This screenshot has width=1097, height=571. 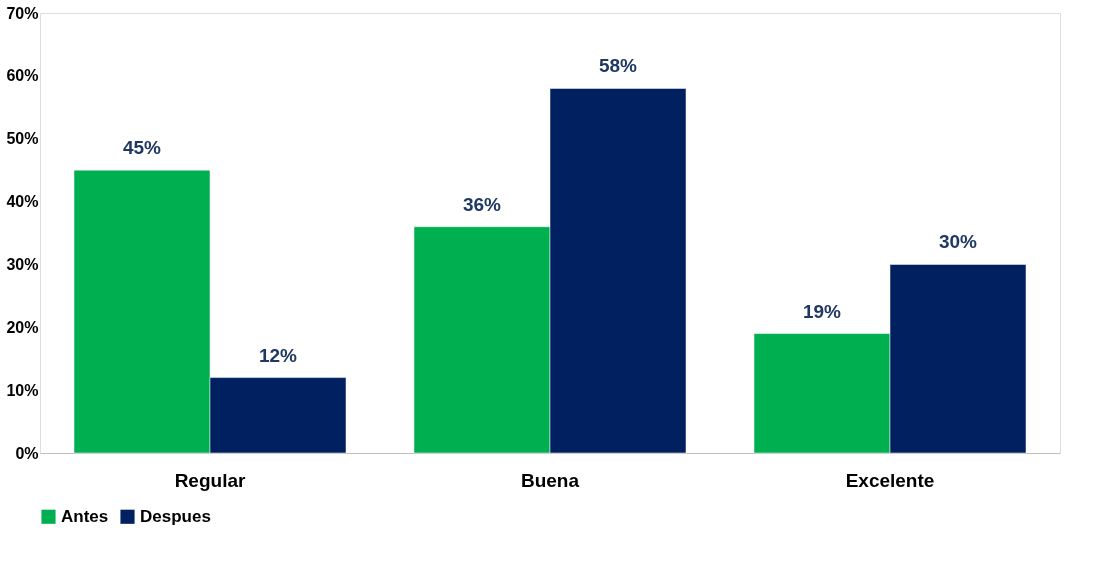 What do you see at coordinates (822, 311) in the screenshot?
I see `data-label: 19%` at bounding box center [822, 311].